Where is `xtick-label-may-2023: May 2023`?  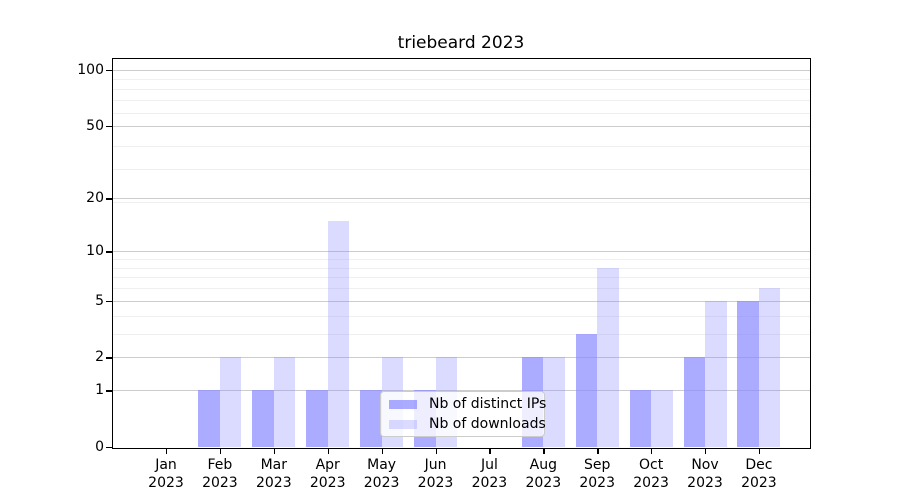
xtick-label-may-2023: May 2023 is located at coordinates (381, 474).